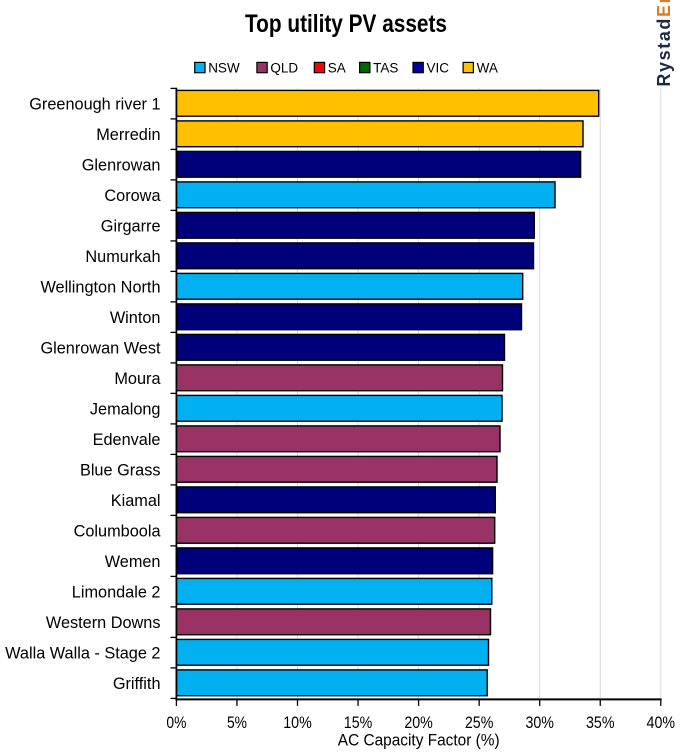 The width and height of the screenshot is (680, 756). What do you see at coordinates (358, 723) in the screenshot?
I see `svg-text: 15%` at bounding box center [358, 723].